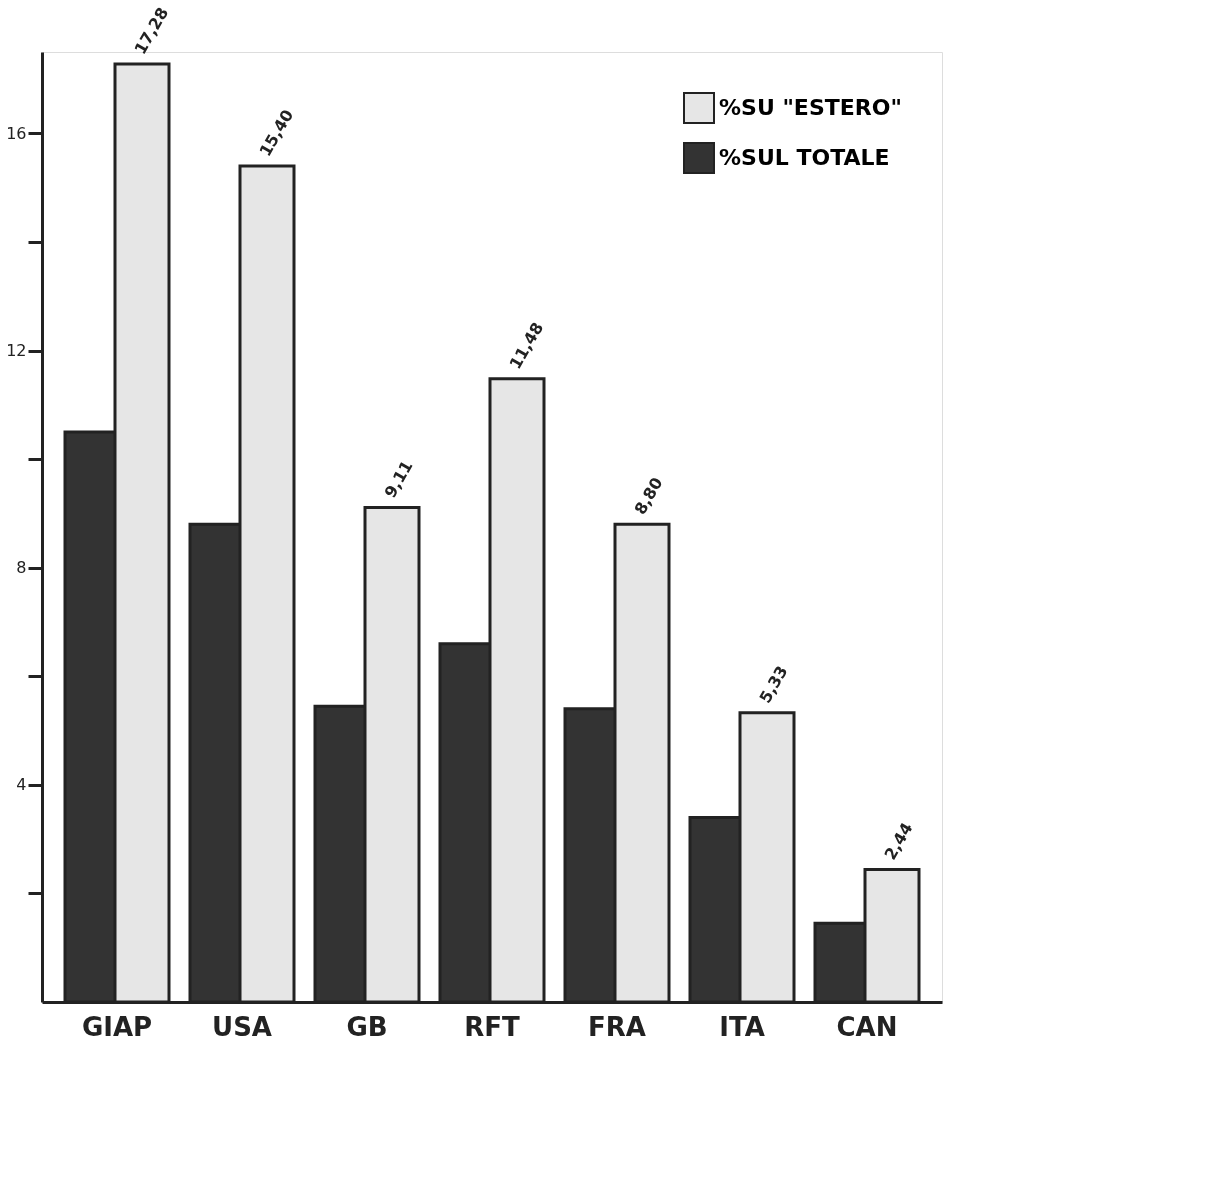 The width and height of the screenshot is (1205, 1191). I want to click on y-tick-label: 12, so click(16, 351).